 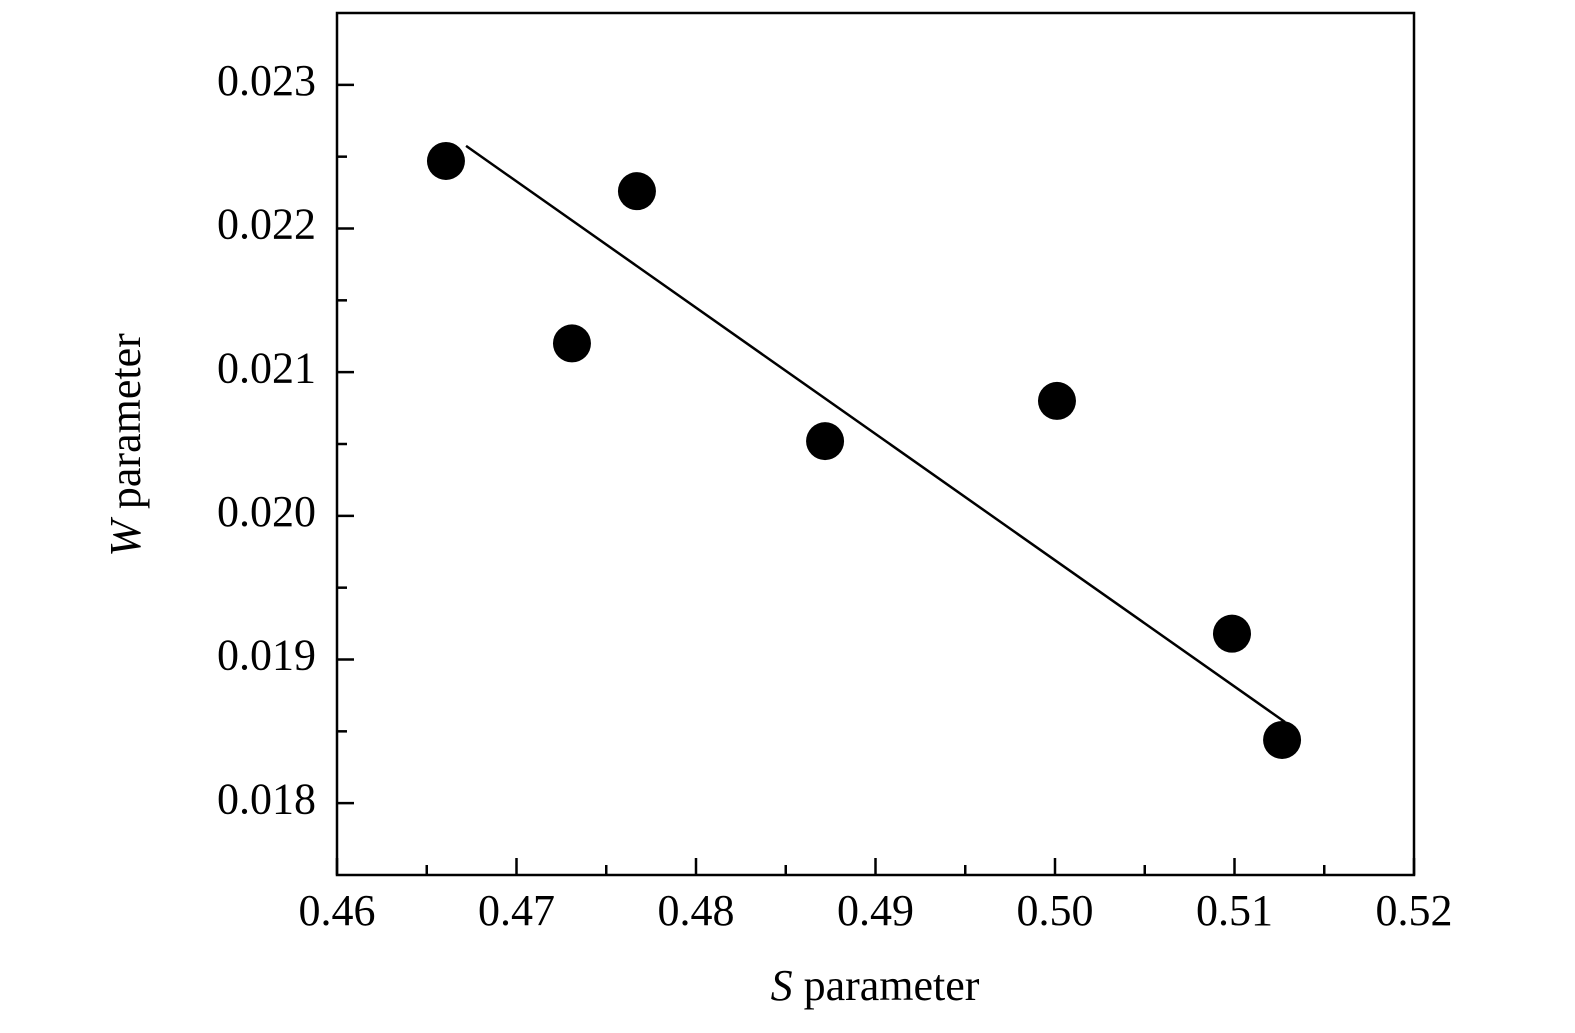 What do you see at coordinates (696, 910) in the screenshot?
I see `x-tick-label: 0.48` at bounding box center [696, 910].